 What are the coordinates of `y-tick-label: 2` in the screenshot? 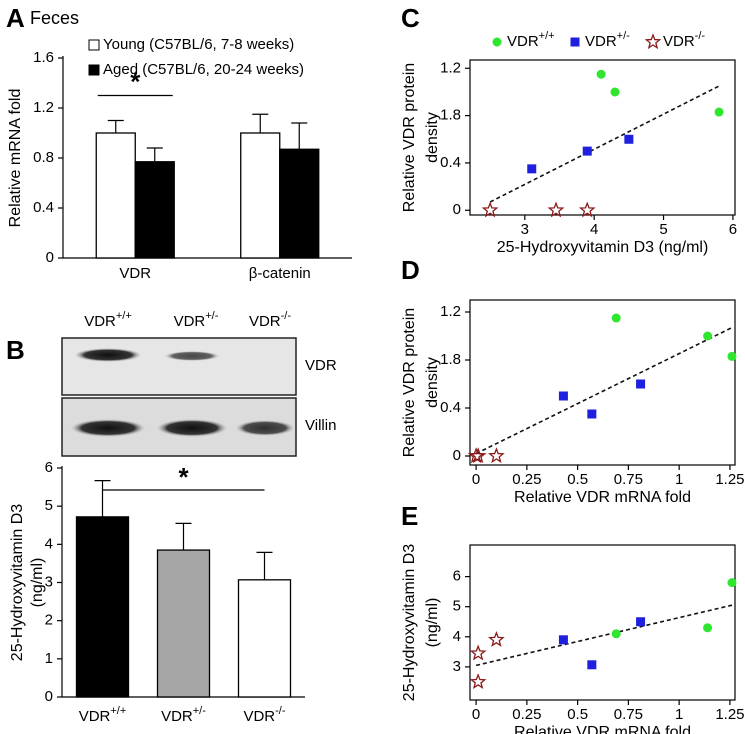 It's located at (49, 620).